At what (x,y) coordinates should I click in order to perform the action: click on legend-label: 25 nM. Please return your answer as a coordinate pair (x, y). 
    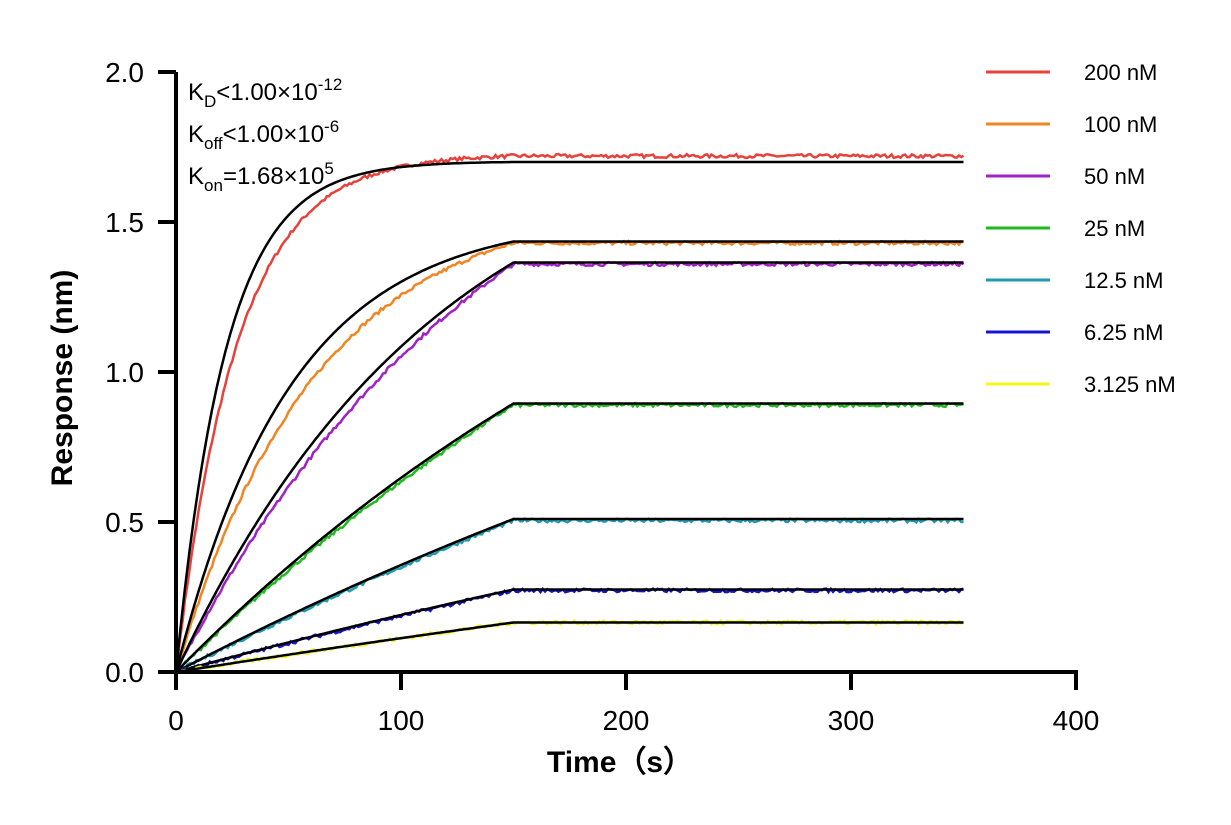
    Looking at the image, I should click on (1114, 228).